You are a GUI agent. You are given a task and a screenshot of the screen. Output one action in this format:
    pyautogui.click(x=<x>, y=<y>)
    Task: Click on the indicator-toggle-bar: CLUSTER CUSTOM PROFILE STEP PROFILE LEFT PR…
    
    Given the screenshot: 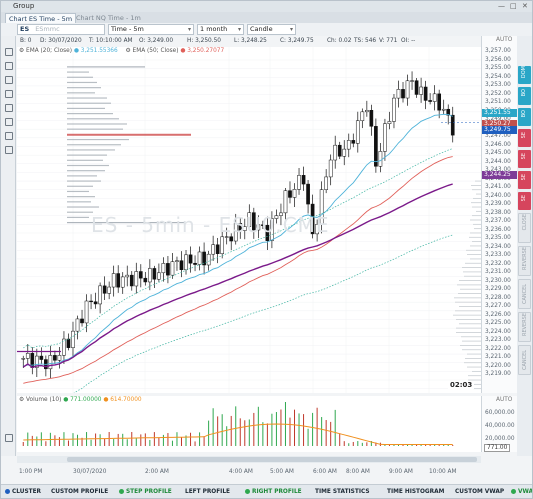 What is the action you would take?
    pyautogui.click(x=266, y=491)
    